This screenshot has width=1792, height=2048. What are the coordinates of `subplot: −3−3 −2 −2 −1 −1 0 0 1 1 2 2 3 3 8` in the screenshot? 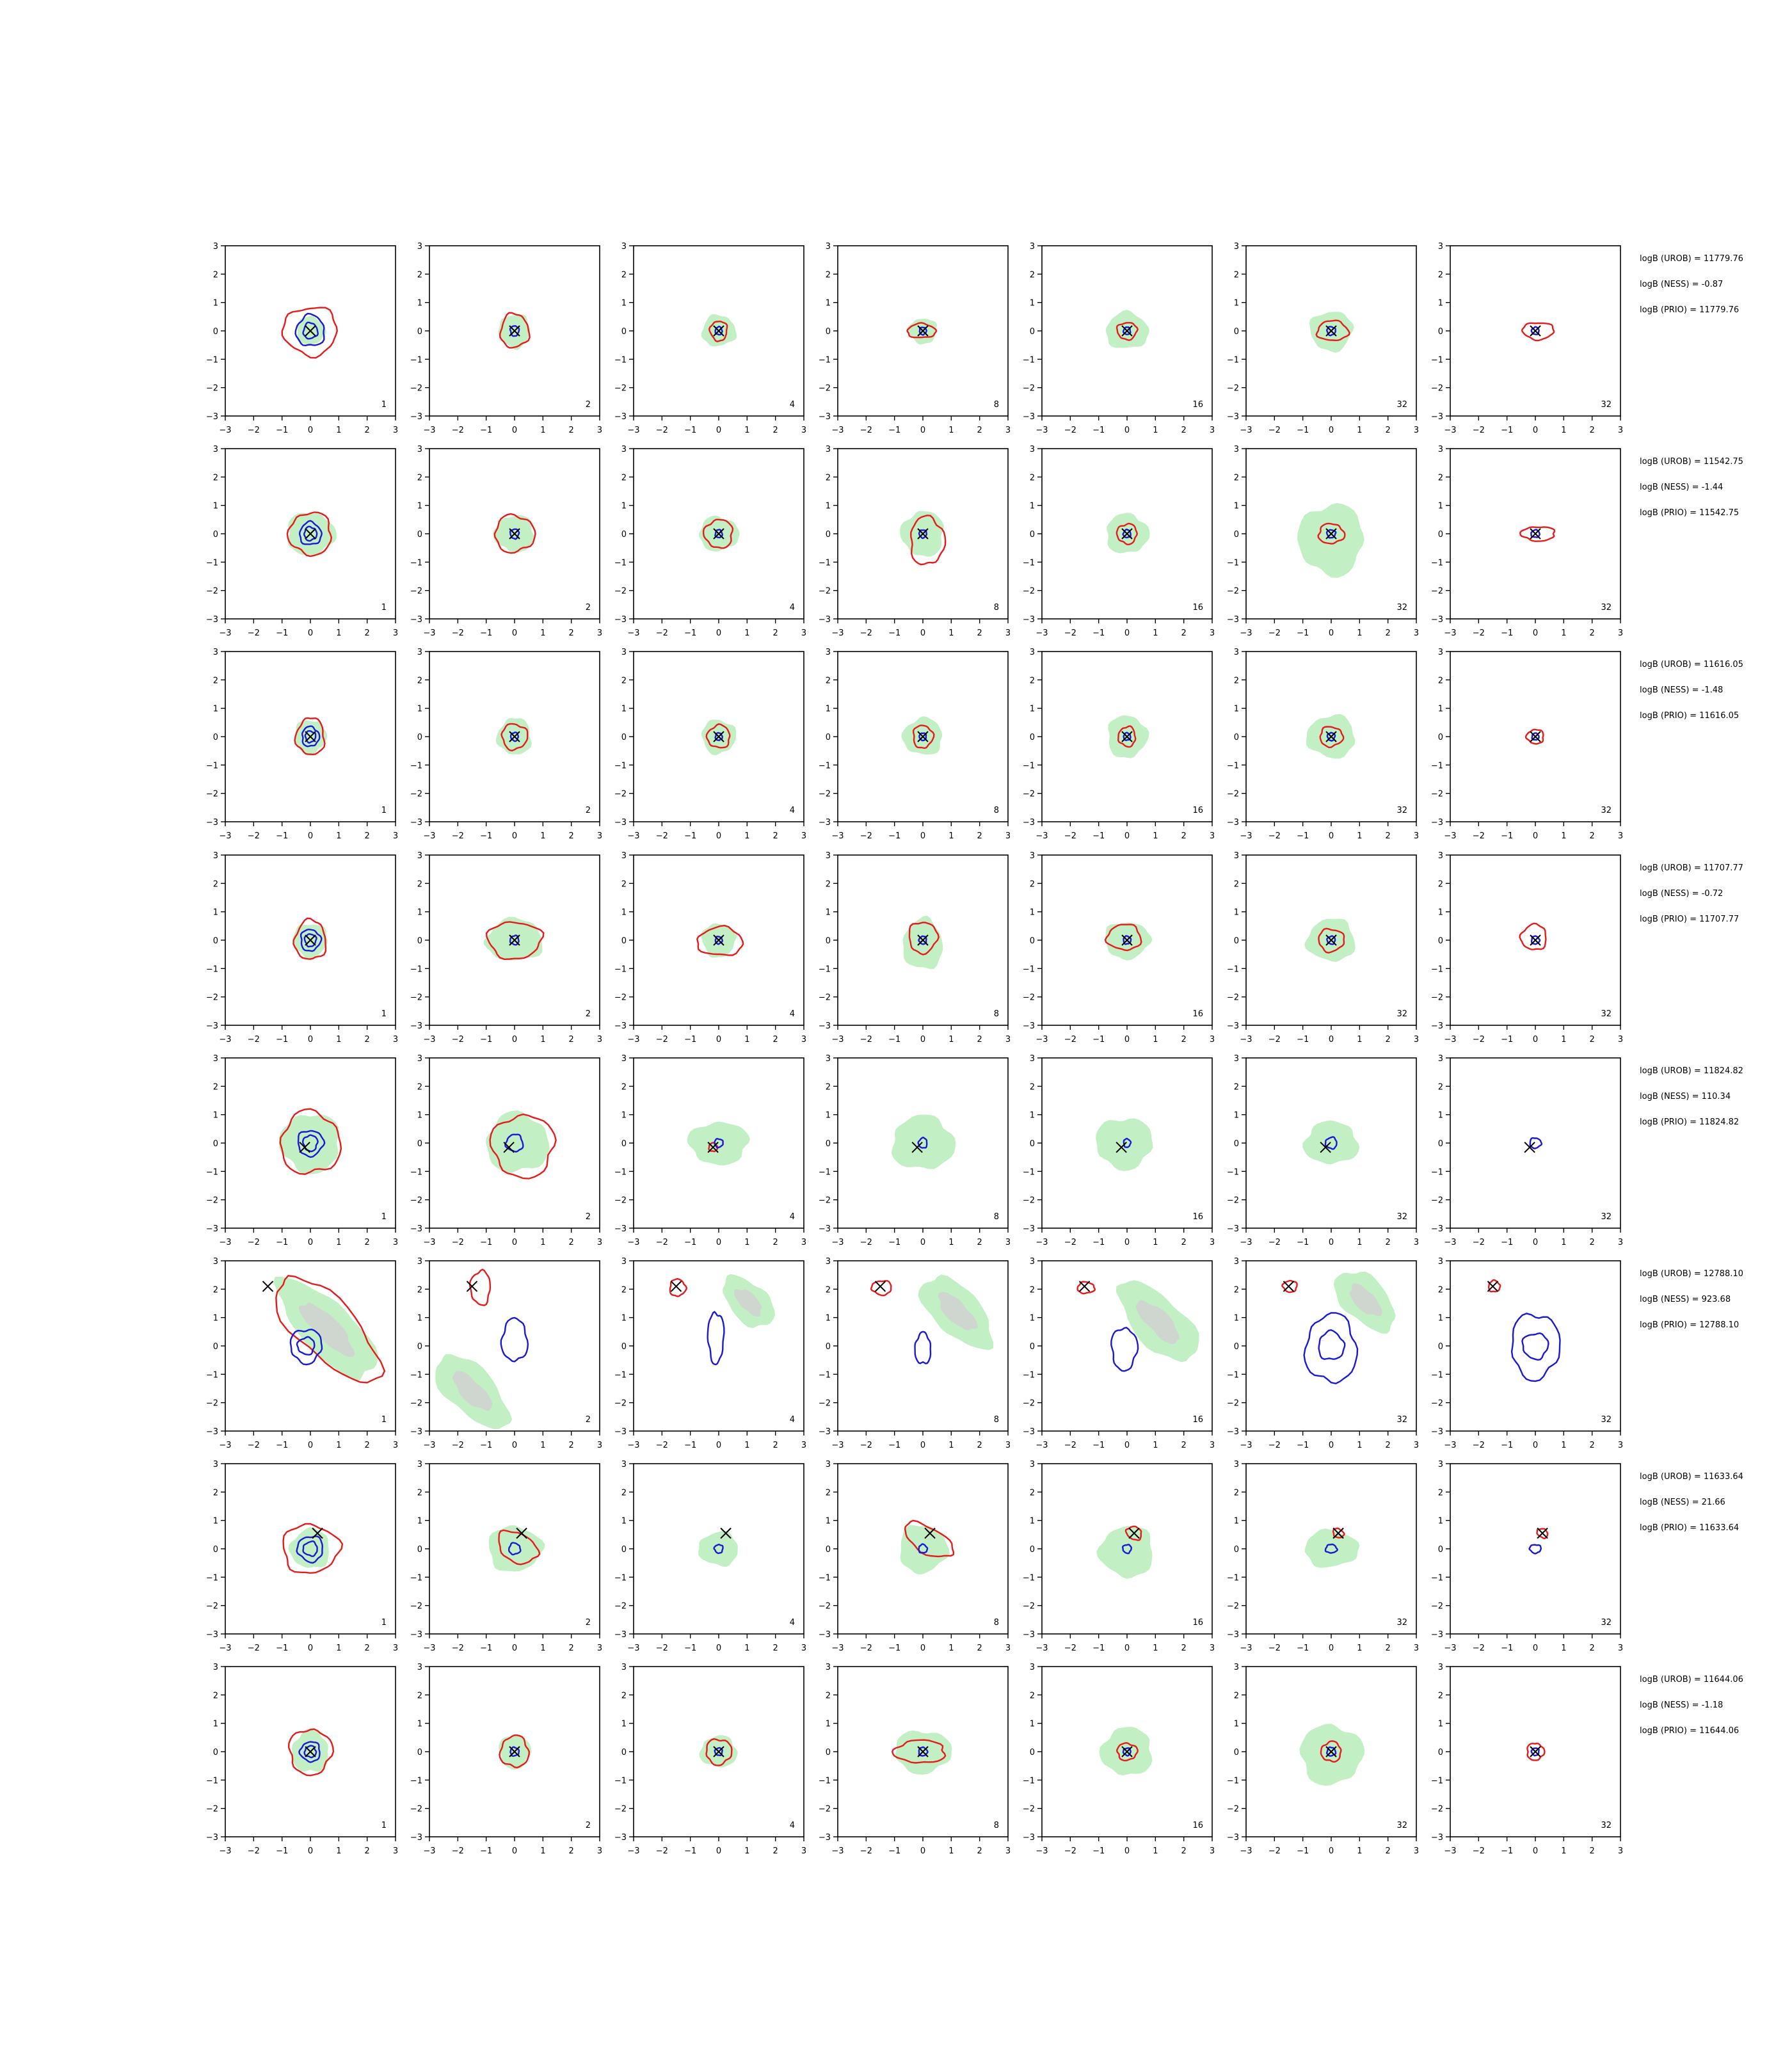 It's located at (915, 338).